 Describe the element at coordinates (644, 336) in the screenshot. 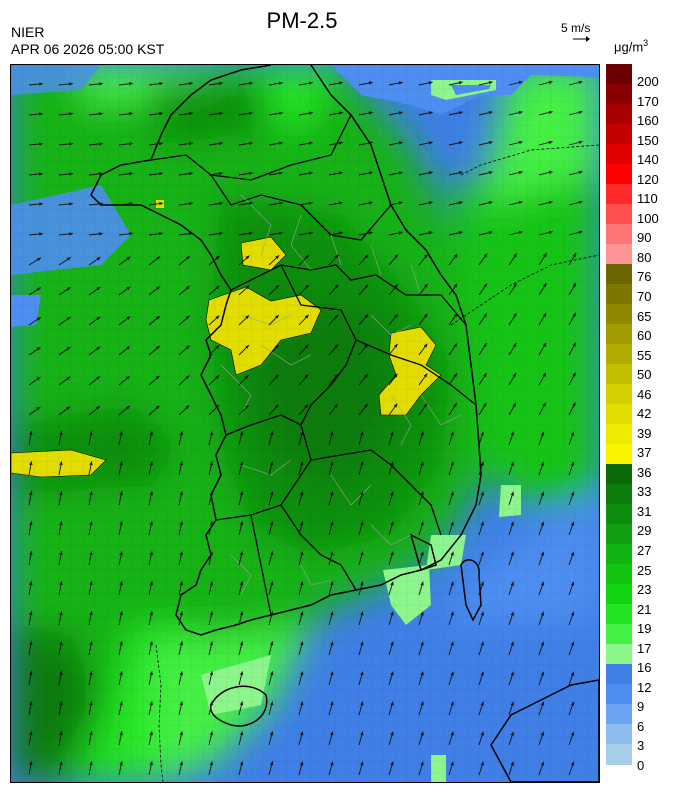

I see `colorbar-label: 60` at that location.